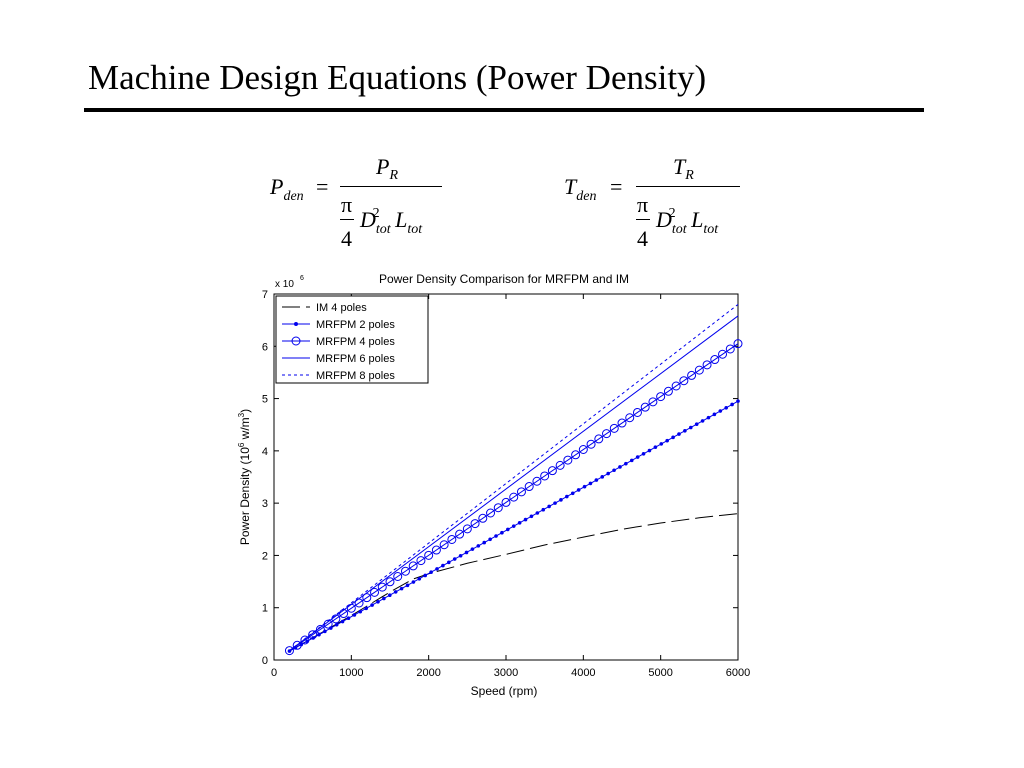 Image resolution: width=1024 pixels, height=768 pixels. What do you see at coordinates (245, 411) in the screenshot?
I see `y-axis-label-part3: )` at bounding box center [245, 411].